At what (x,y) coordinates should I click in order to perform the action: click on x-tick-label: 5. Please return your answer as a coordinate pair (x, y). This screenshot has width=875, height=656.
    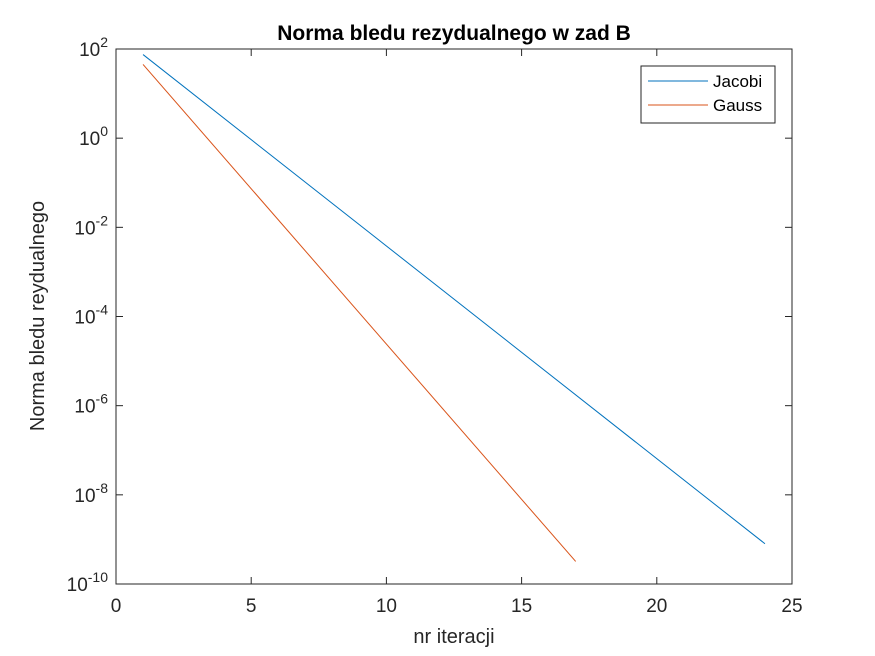
    Looking at the image, I should click on (251, 606).